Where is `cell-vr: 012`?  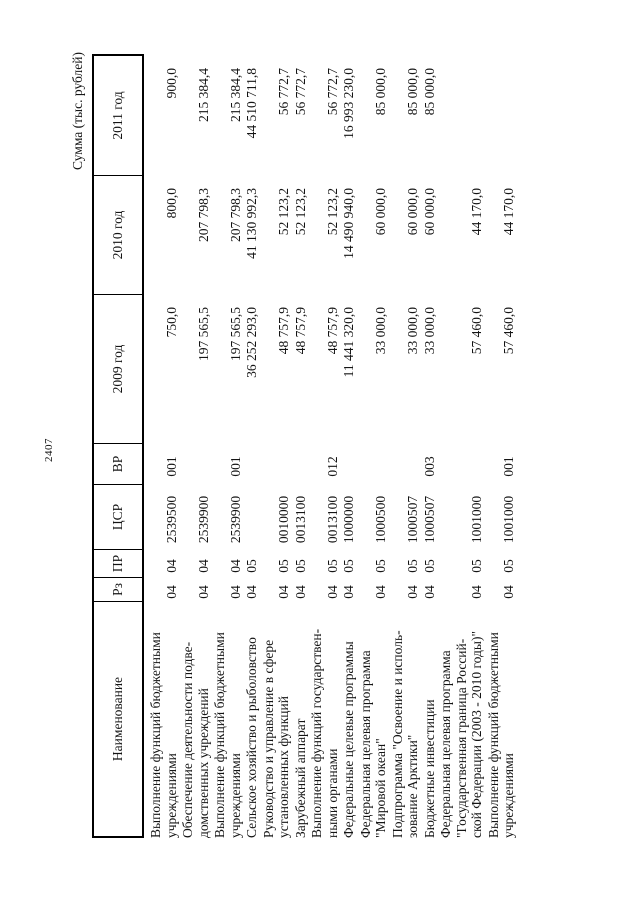
cell-vr: 012 is located at coordinates (332, 466).